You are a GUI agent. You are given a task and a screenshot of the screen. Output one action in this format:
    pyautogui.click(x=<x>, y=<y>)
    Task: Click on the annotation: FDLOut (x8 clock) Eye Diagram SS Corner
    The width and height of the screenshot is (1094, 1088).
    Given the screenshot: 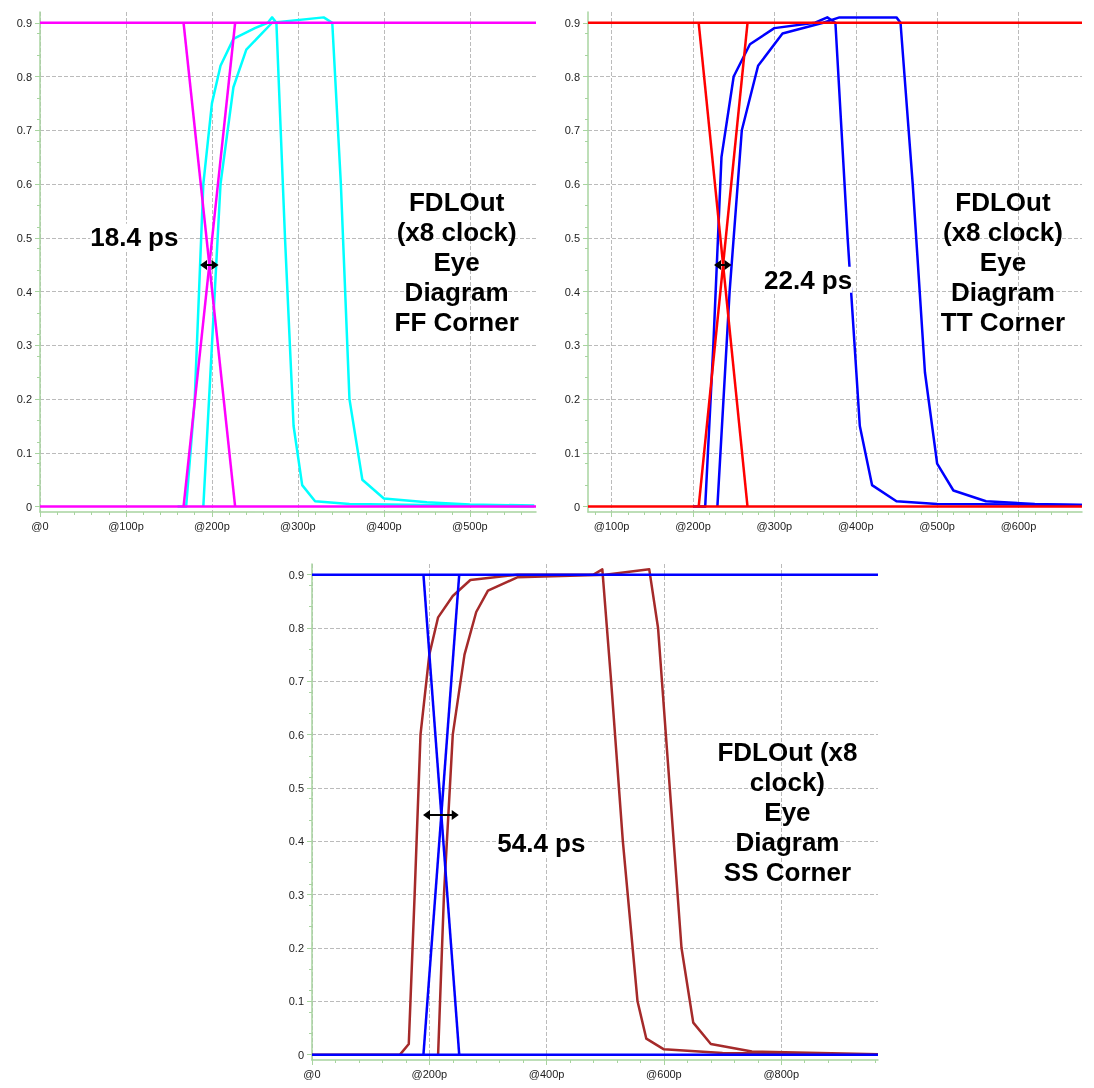 What is the action you would take?
    pyautogui.click(x=787, y=812)
    